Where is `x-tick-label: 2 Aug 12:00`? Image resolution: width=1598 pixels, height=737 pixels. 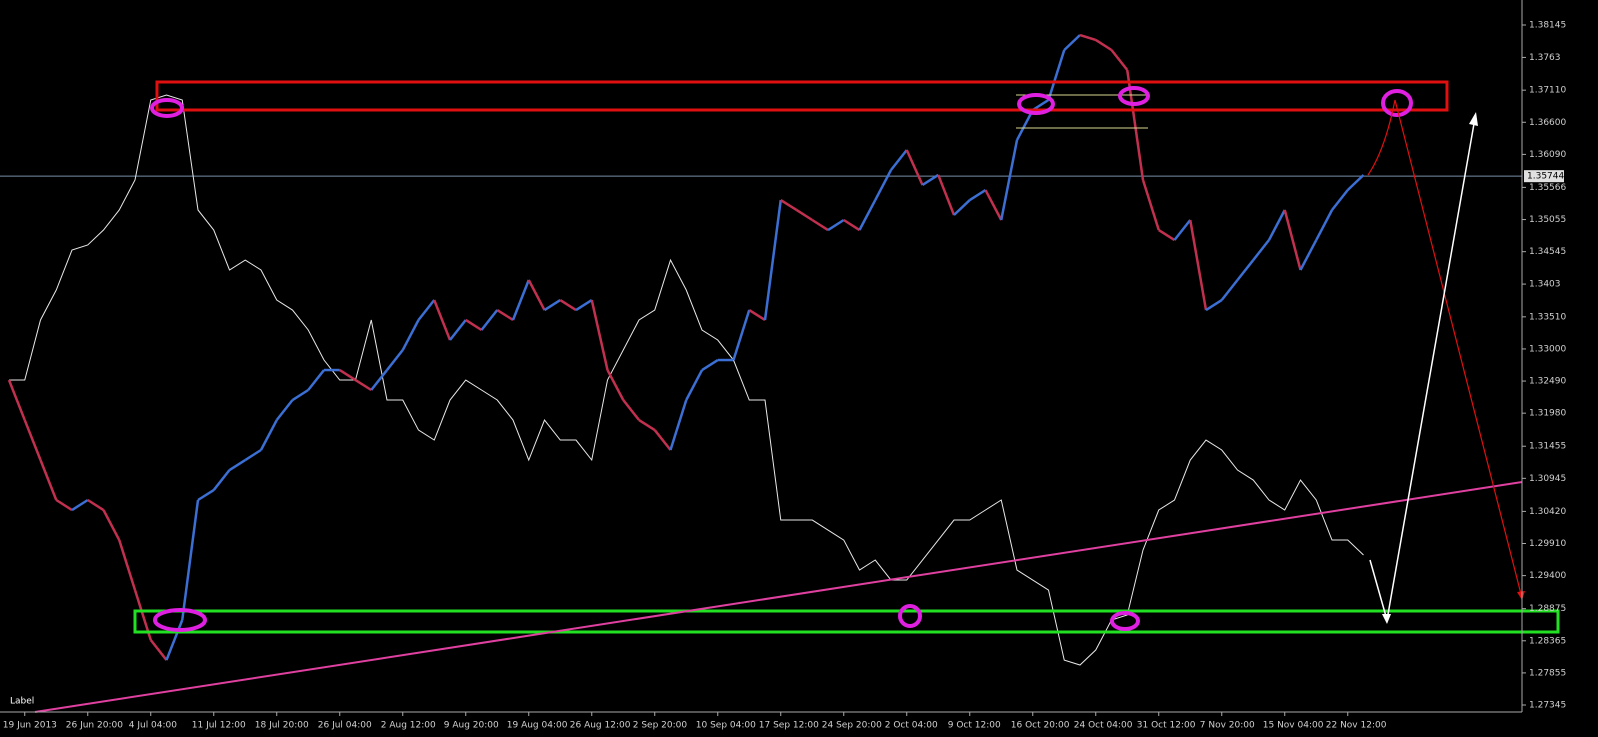 x-tick-label: 2 Aug 12:00 is located at coordinates (408, 726).